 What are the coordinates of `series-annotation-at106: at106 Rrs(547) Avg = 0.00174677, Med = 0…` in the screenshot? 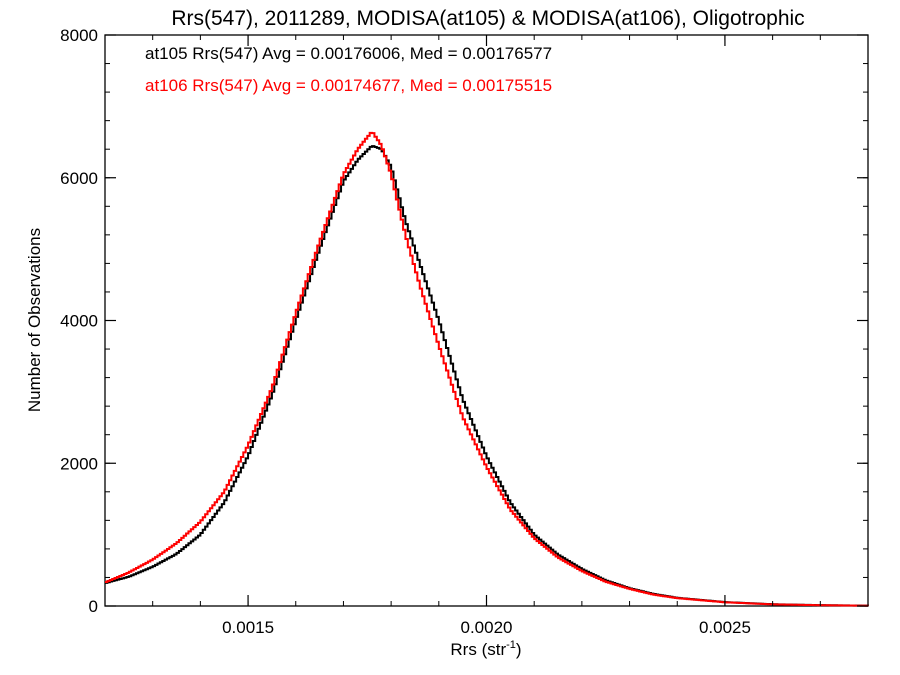 It's located at (348, 85).